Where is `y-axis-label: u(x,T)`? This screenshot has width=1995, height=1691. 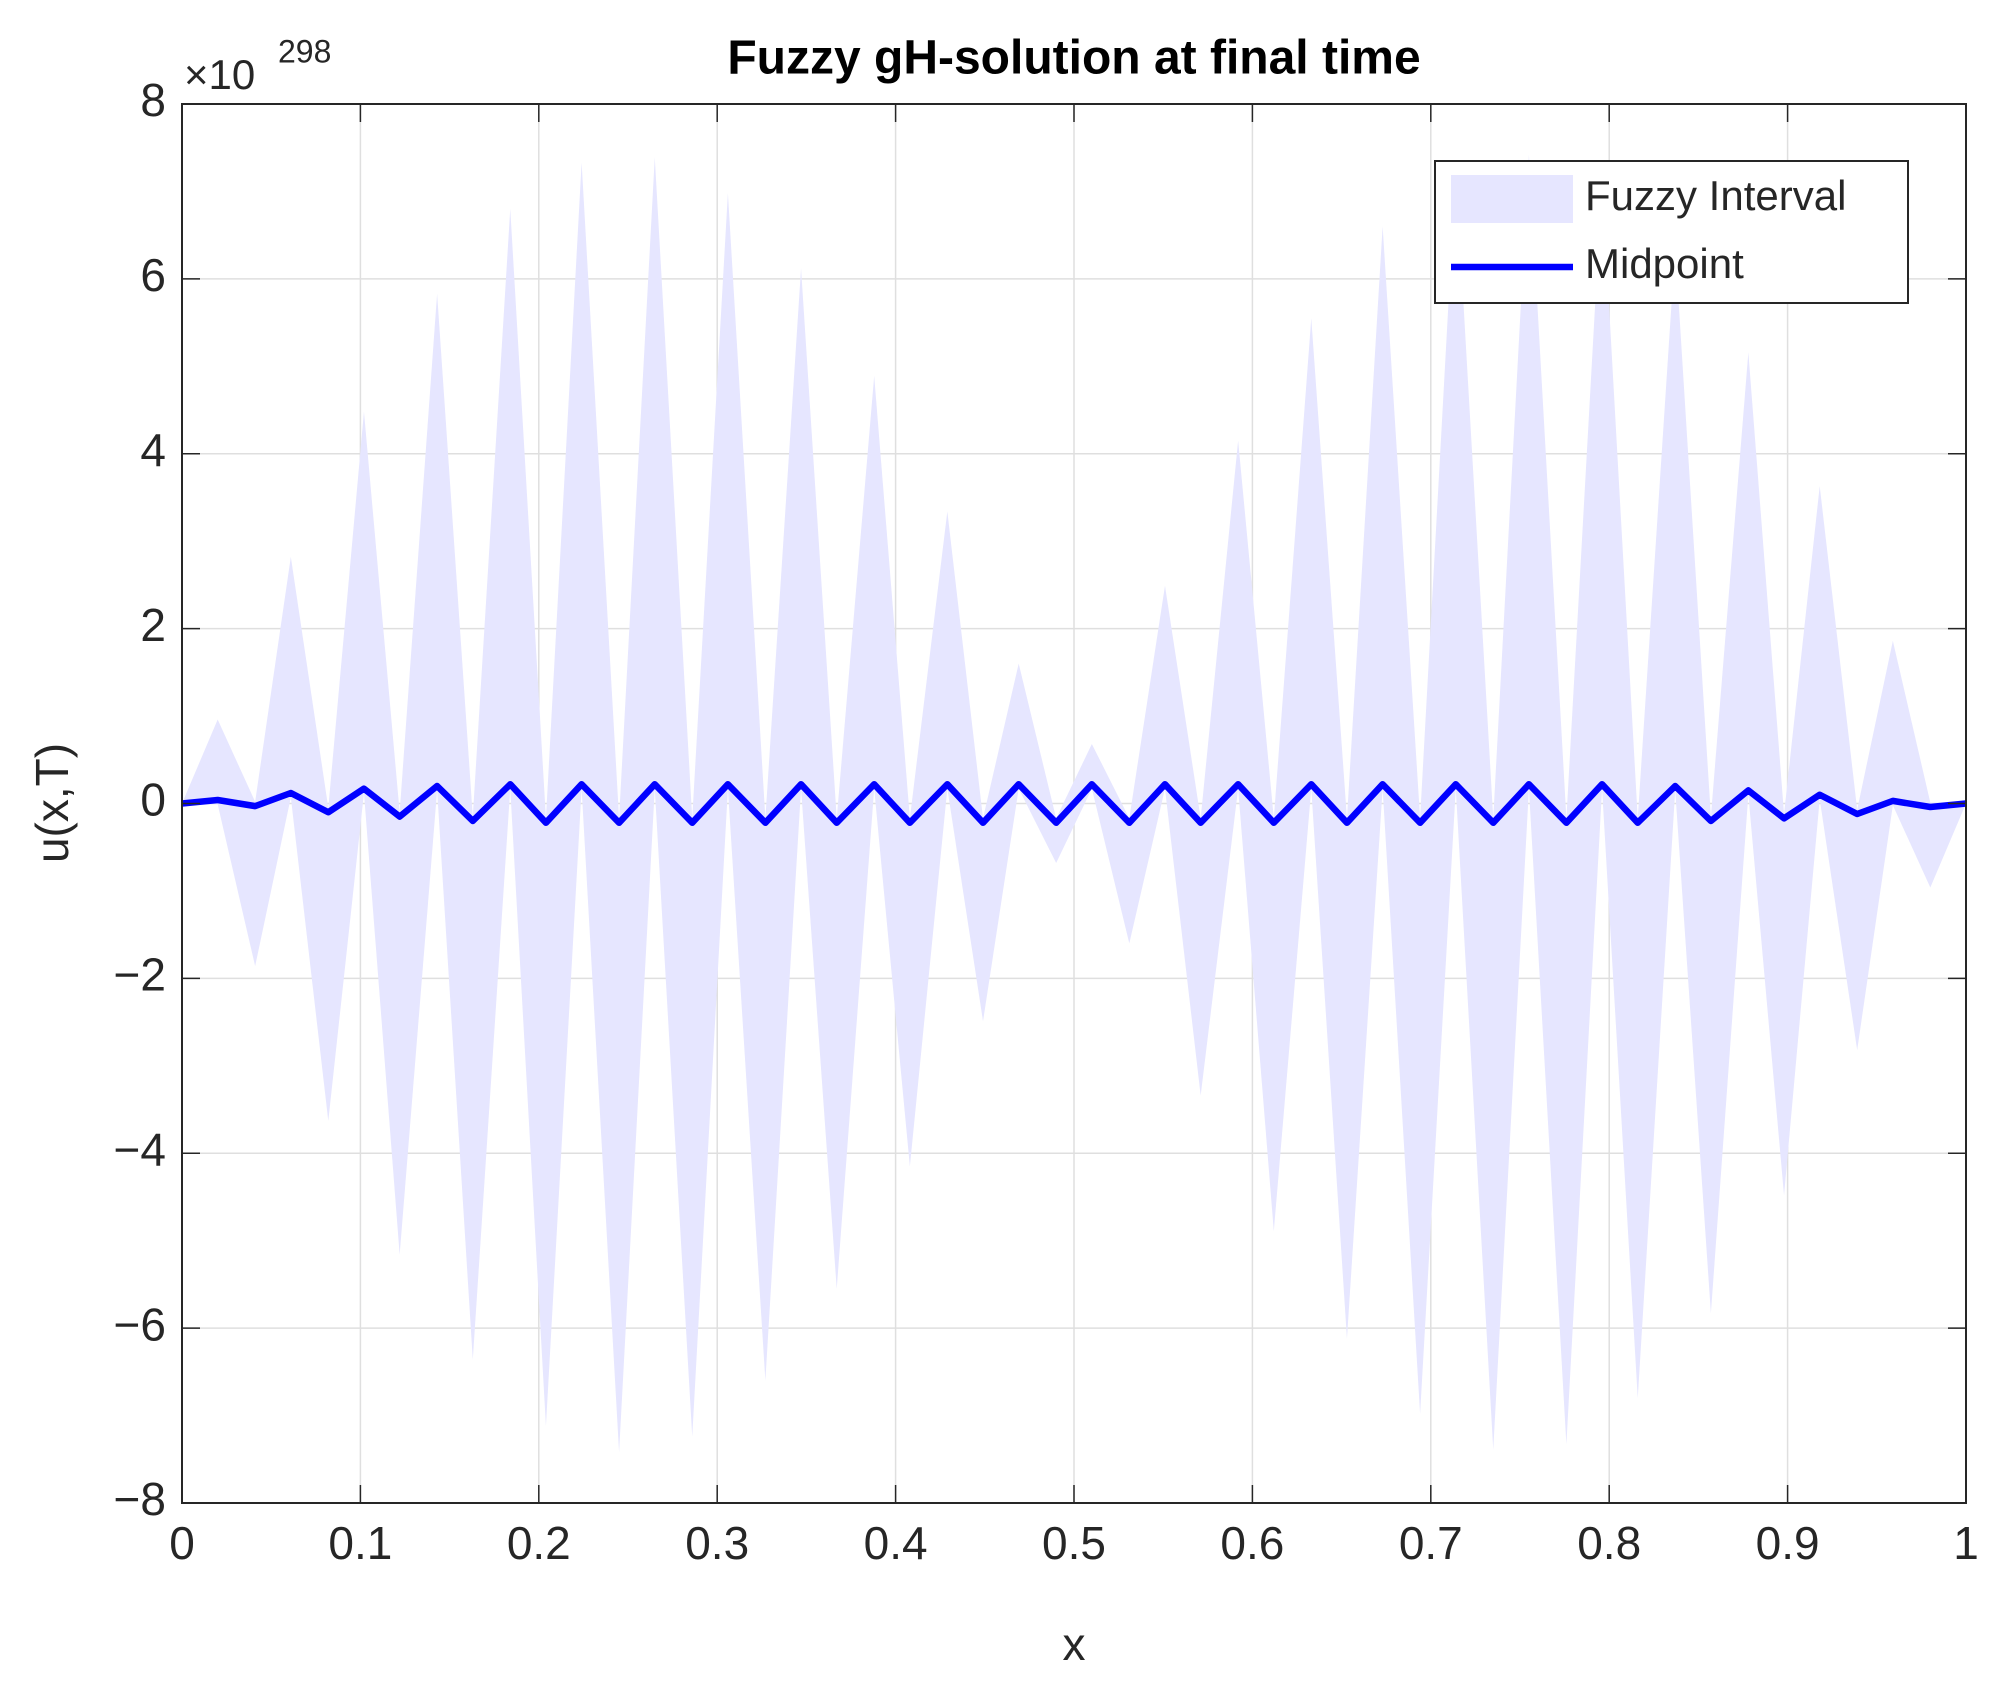 y-axis-label: u(x,T) is located at coordinates (52, 803).